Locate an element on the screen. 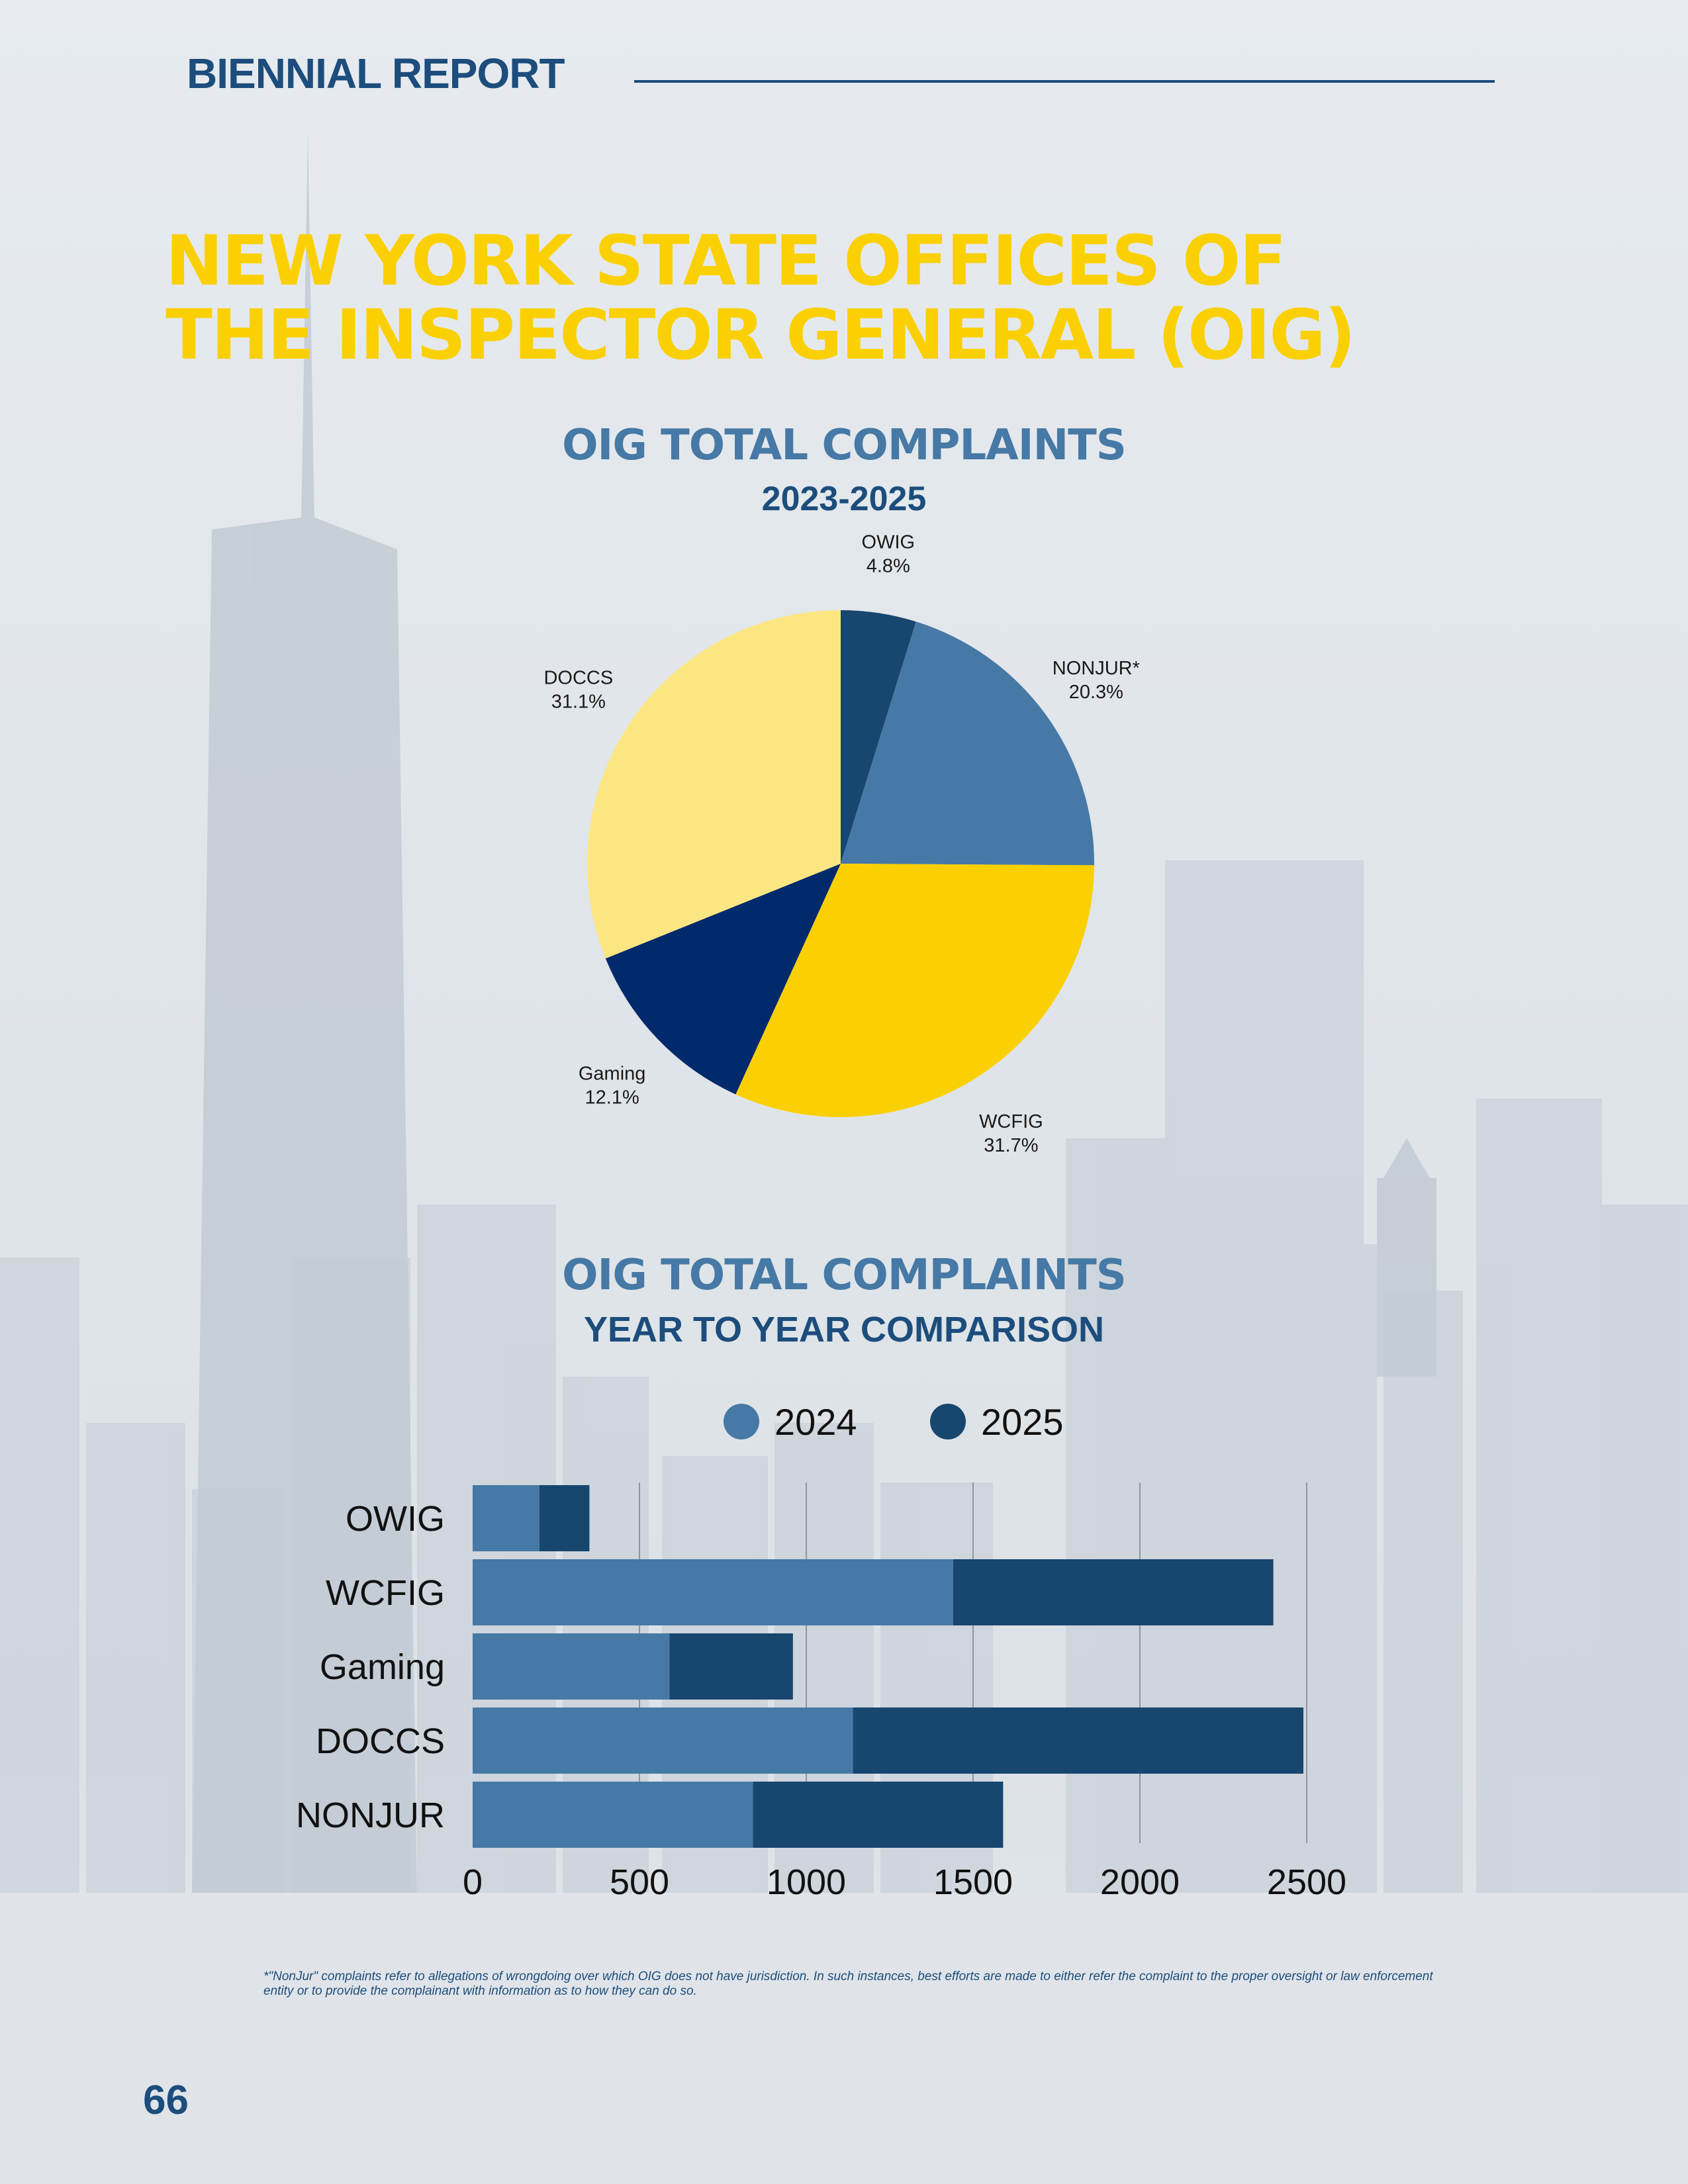 The height and width of the screenshot is (2184, 1688). bar-nonjur-2024 is located at coordinates (613, 1815).